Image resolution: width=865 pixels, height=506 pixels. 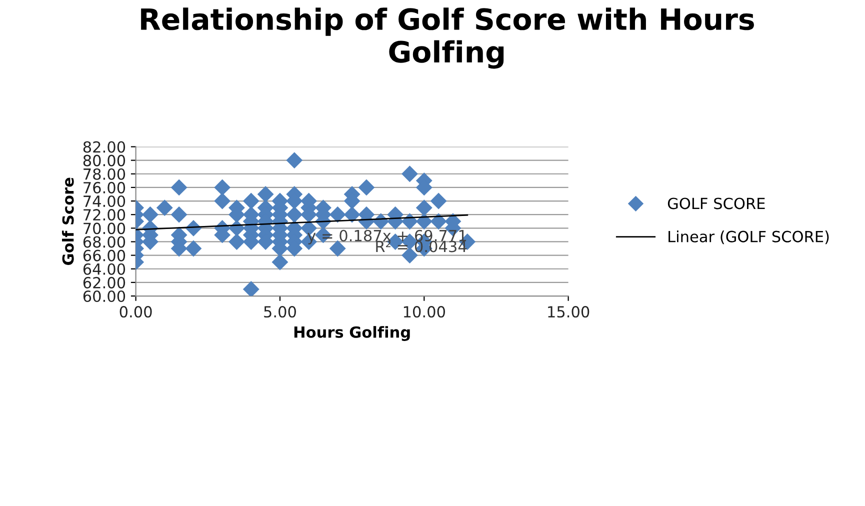 What do you see at coordinates (136, 312) in the screenshot?
I see `x-tick-label: 0.00` at bounding box center [136, 312].